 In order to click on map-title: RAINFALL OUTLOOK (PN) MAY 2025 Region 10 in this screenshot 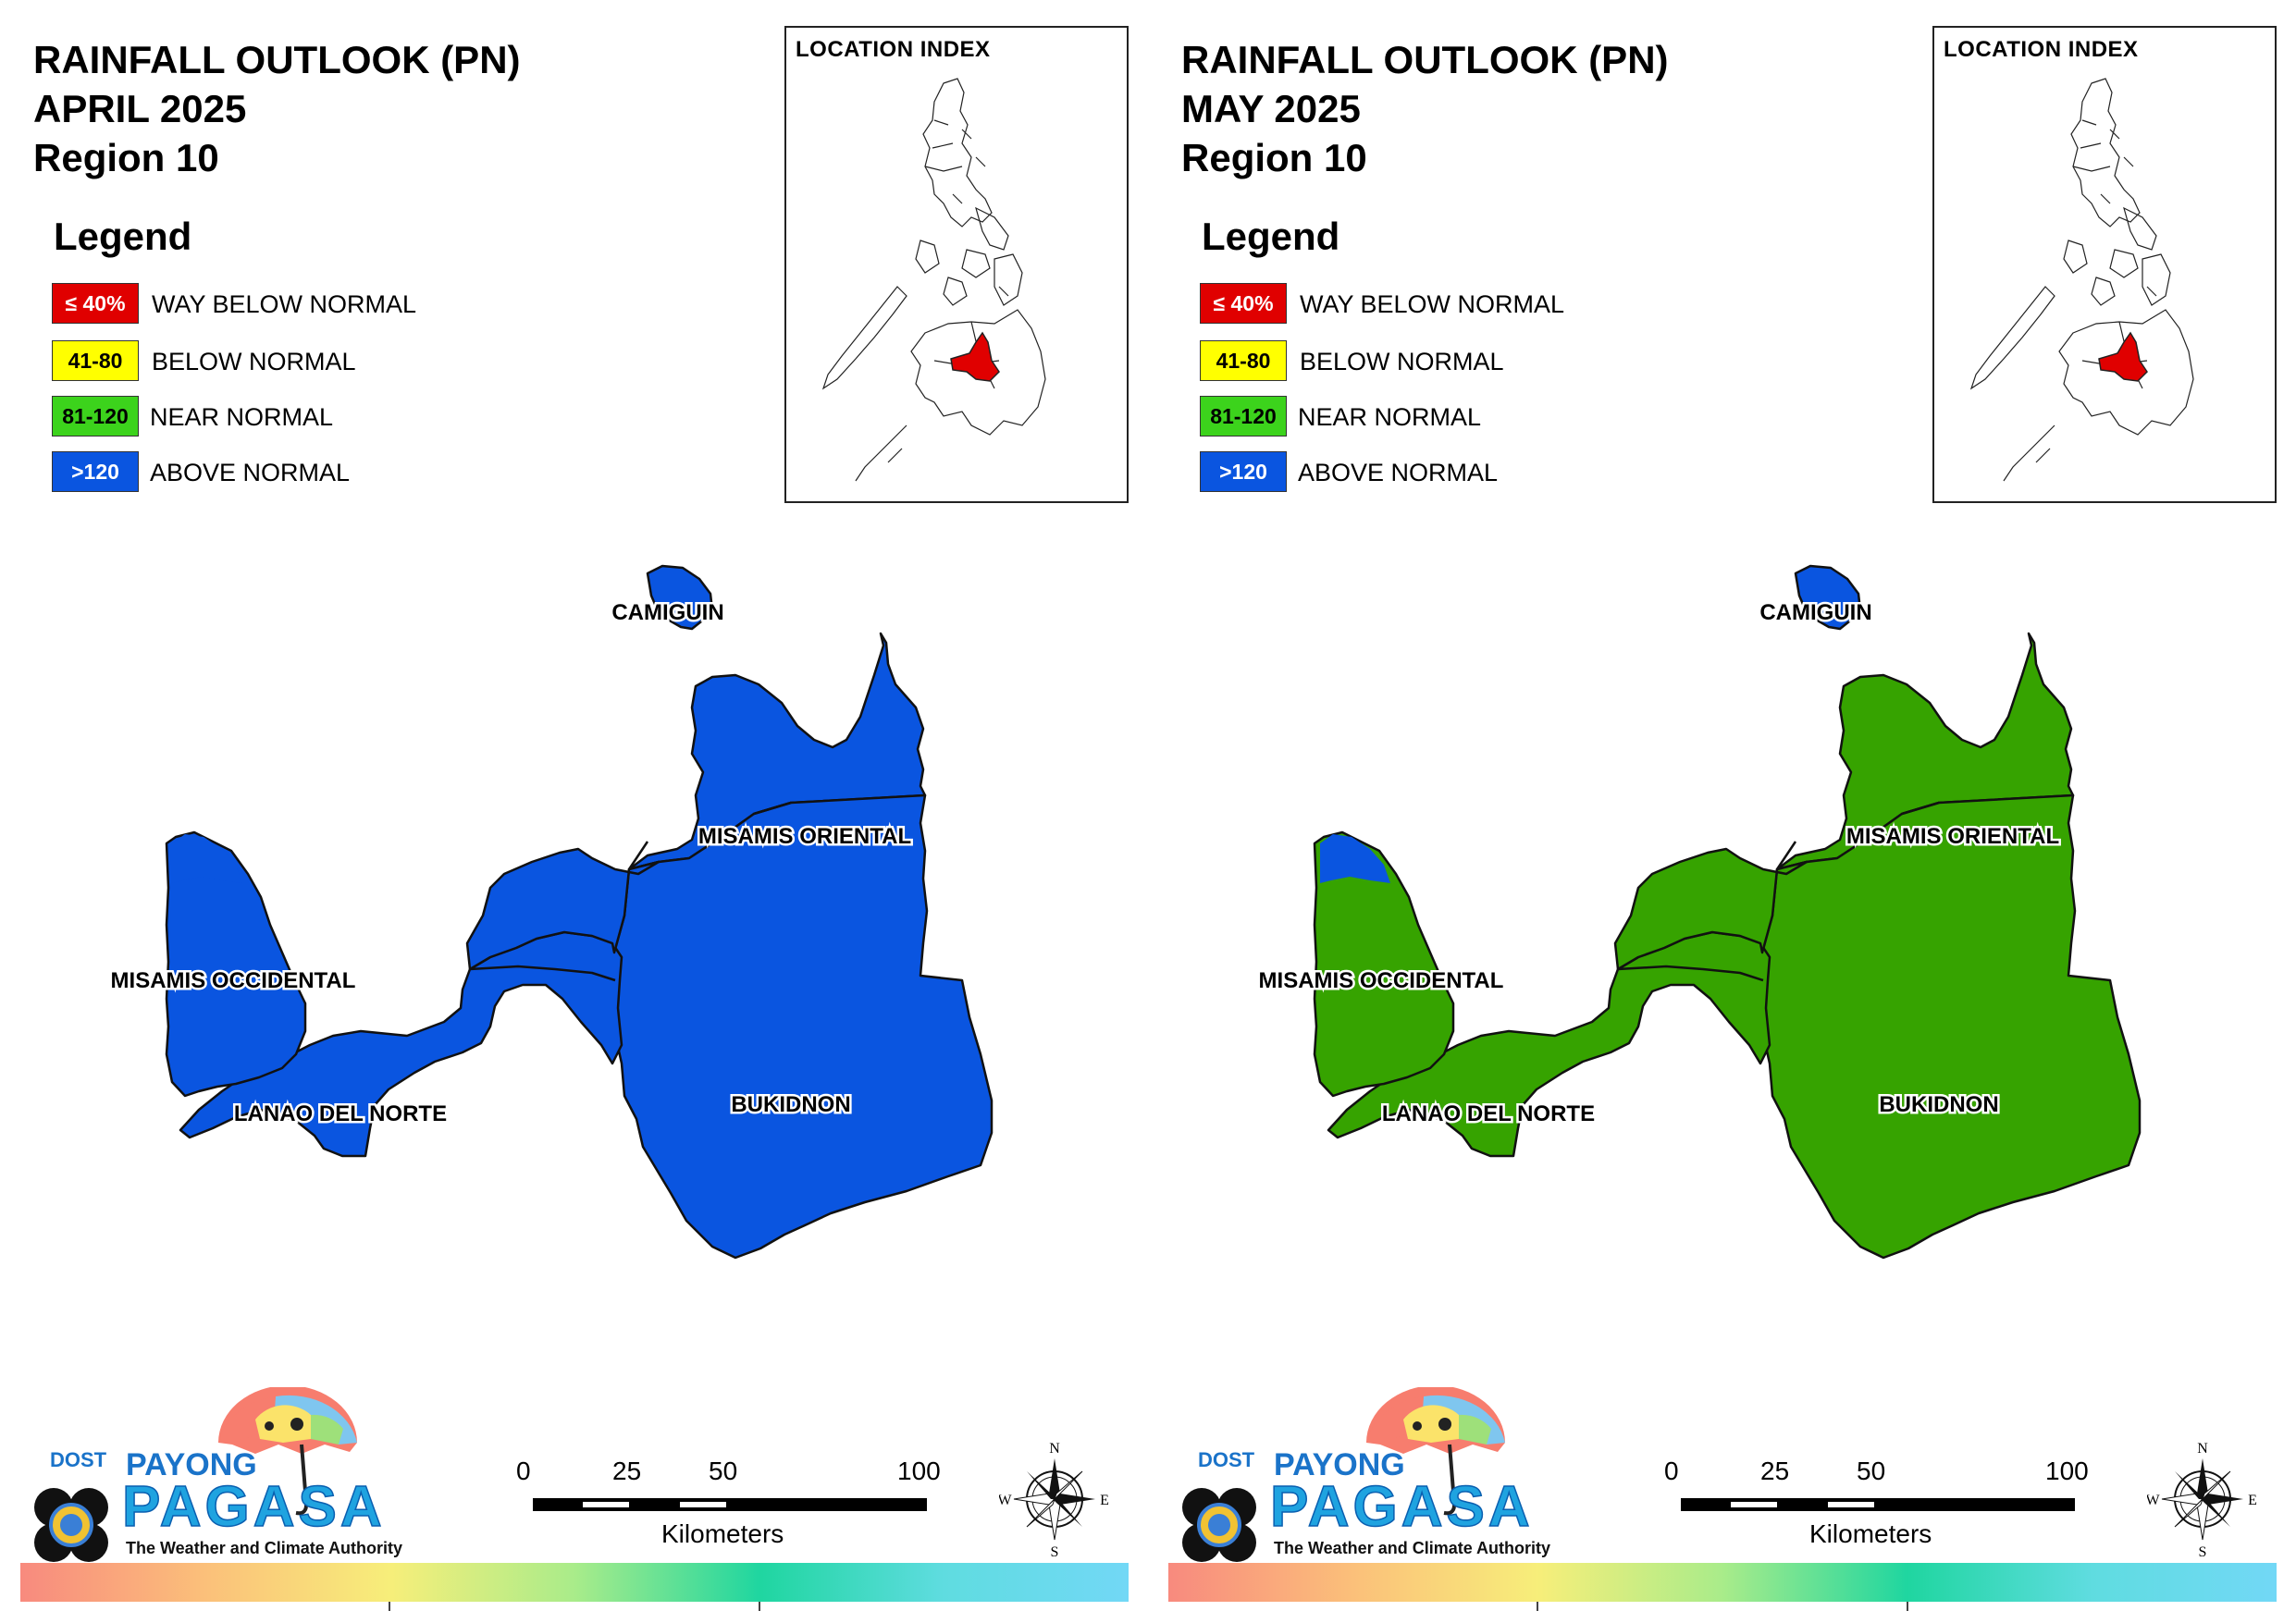, I will do `click(1425, 108)`.